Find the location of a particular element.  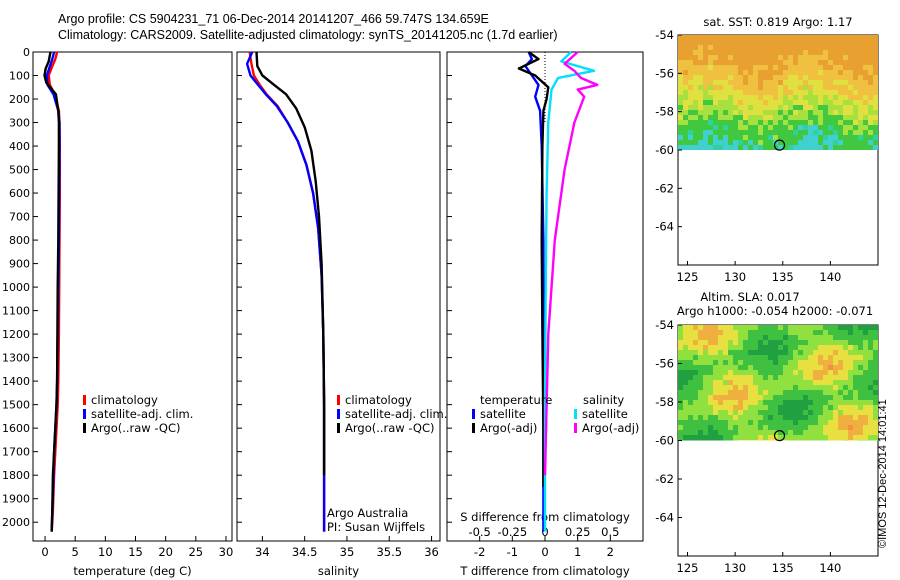

temperature-ytick-label: 300 is located at coordinates (19, 123).